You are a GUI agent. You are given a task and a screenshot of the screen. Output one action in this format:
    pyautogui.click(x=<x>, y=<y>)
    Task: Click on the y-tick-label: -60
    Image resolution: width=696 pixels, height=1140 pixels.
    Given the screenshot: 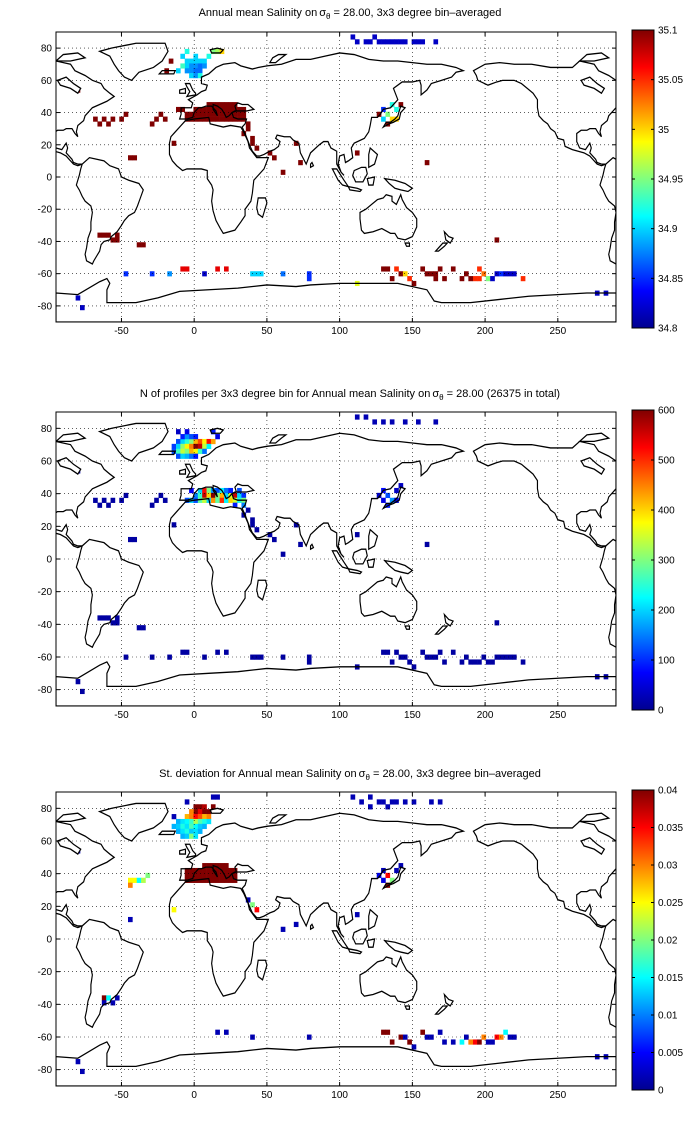 What is the action you would take?
    pyautogui.click(x=45, y=1038)
    